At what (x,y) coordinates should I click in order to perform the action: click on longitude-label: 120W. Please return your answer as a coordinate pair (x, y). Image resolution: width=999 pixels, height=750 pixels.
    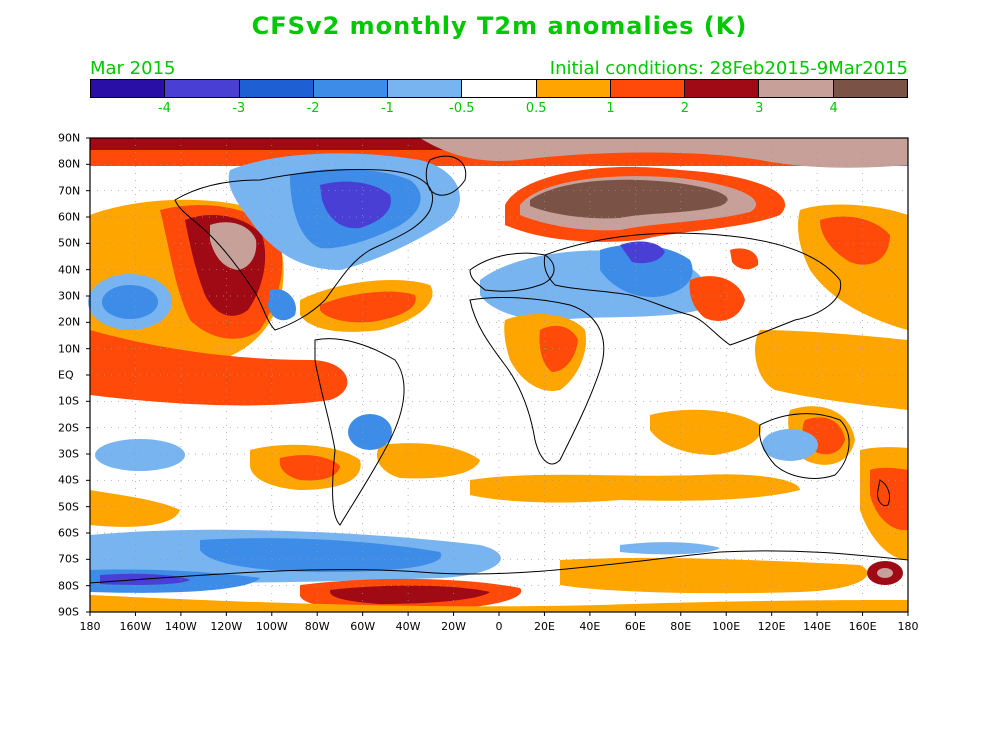
    Looking at the image, I should click on (226, 626).